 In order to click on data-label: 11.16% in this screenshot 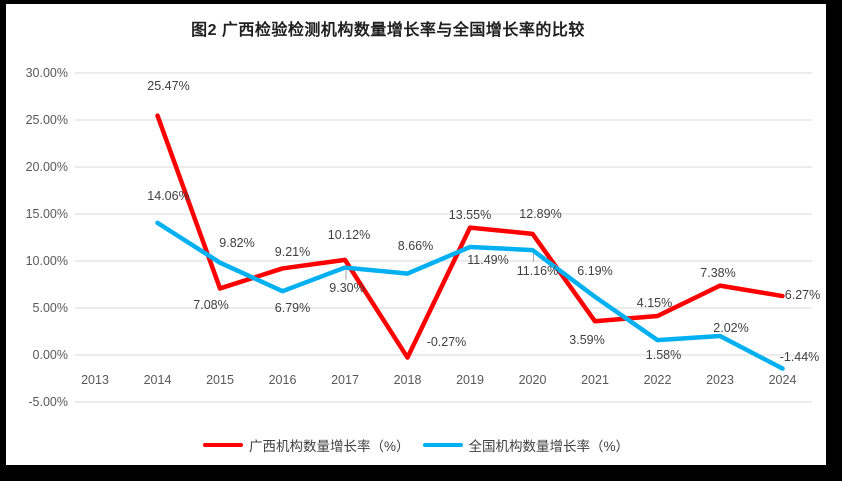, I will do `click(537, 271)`.